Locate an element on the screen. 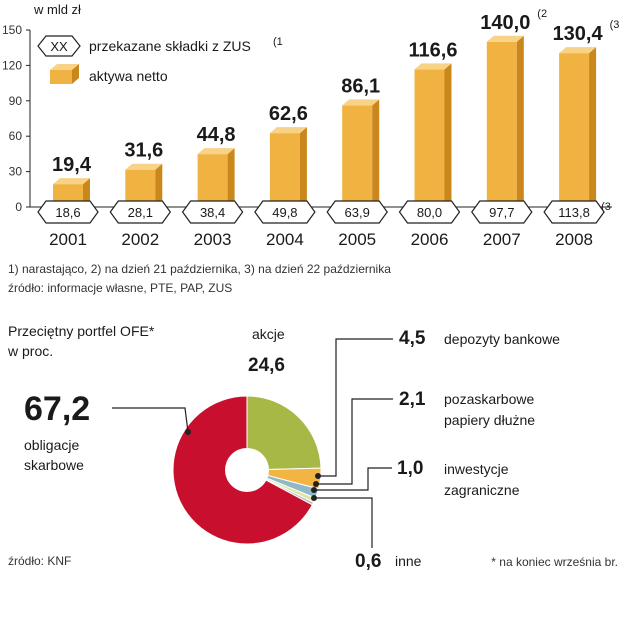 The width and height of the screenshot is (623, 640). zus-value-2007: 97,7 is located at coordinates (501, 212).